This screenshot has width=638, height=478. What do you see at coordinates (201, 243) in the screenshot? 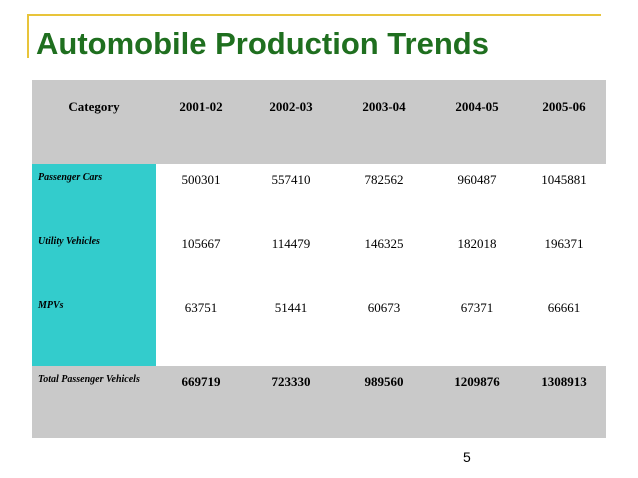
I see `table-cell: 105667` at bounding box center [201, 243].